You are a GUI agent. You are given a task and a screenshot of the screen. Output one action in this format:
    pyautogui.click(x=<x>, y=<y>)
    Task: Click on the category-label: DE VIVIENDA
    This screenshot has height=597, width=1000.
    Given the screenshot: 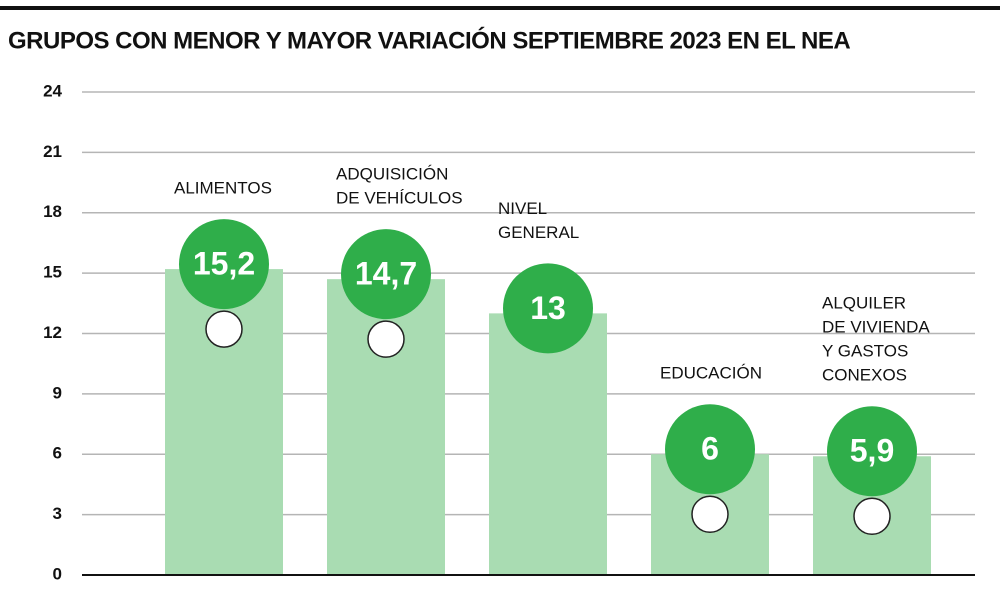 What is the action you would take?
    pyautogui.click(x=876, y=327)
    